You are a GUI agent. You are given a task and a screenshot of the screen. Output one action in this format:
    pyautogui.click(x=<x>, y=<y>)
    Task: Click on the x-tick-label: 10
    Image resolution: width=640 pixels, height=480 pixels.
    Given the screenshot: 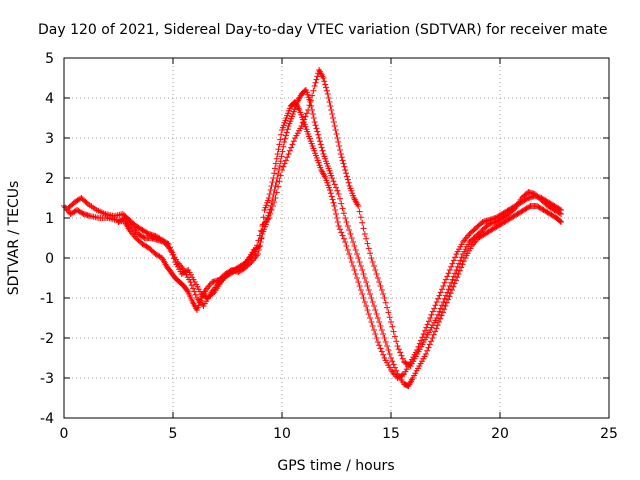 What is the action you would take?
    pyautogui.click(x=282, y=434)
    